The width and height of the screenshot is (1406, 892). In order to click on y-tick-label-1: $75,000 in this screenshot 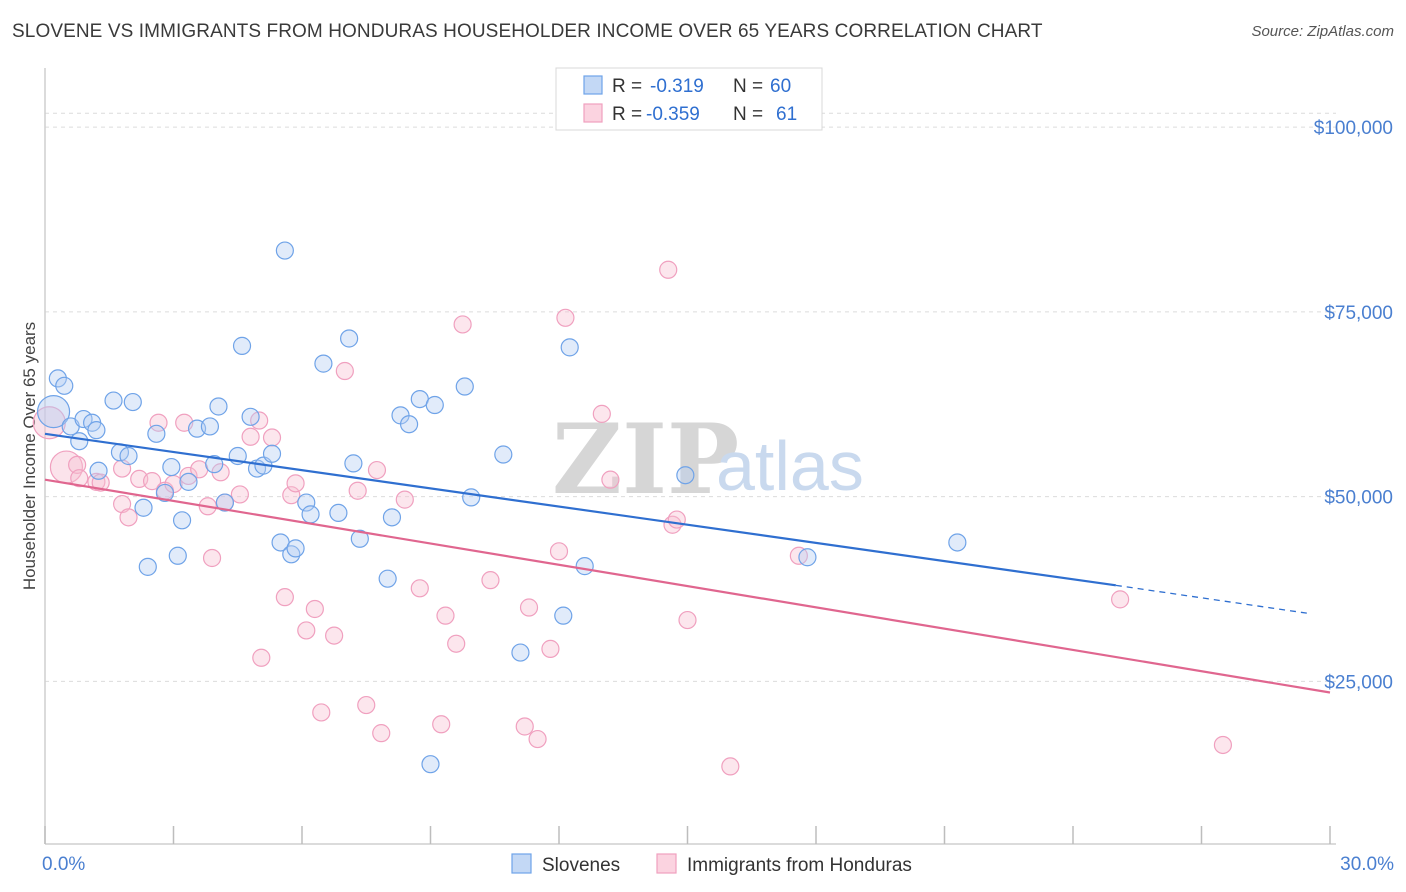, I will do `click(1358, 313)`.